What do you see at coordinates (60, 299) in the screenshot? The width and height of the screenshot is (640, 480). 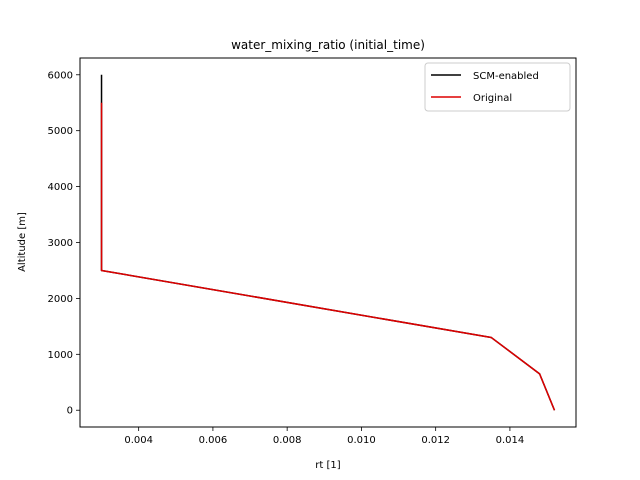 I see `y-tick-label: 2000` at bounding box center [60, 299].